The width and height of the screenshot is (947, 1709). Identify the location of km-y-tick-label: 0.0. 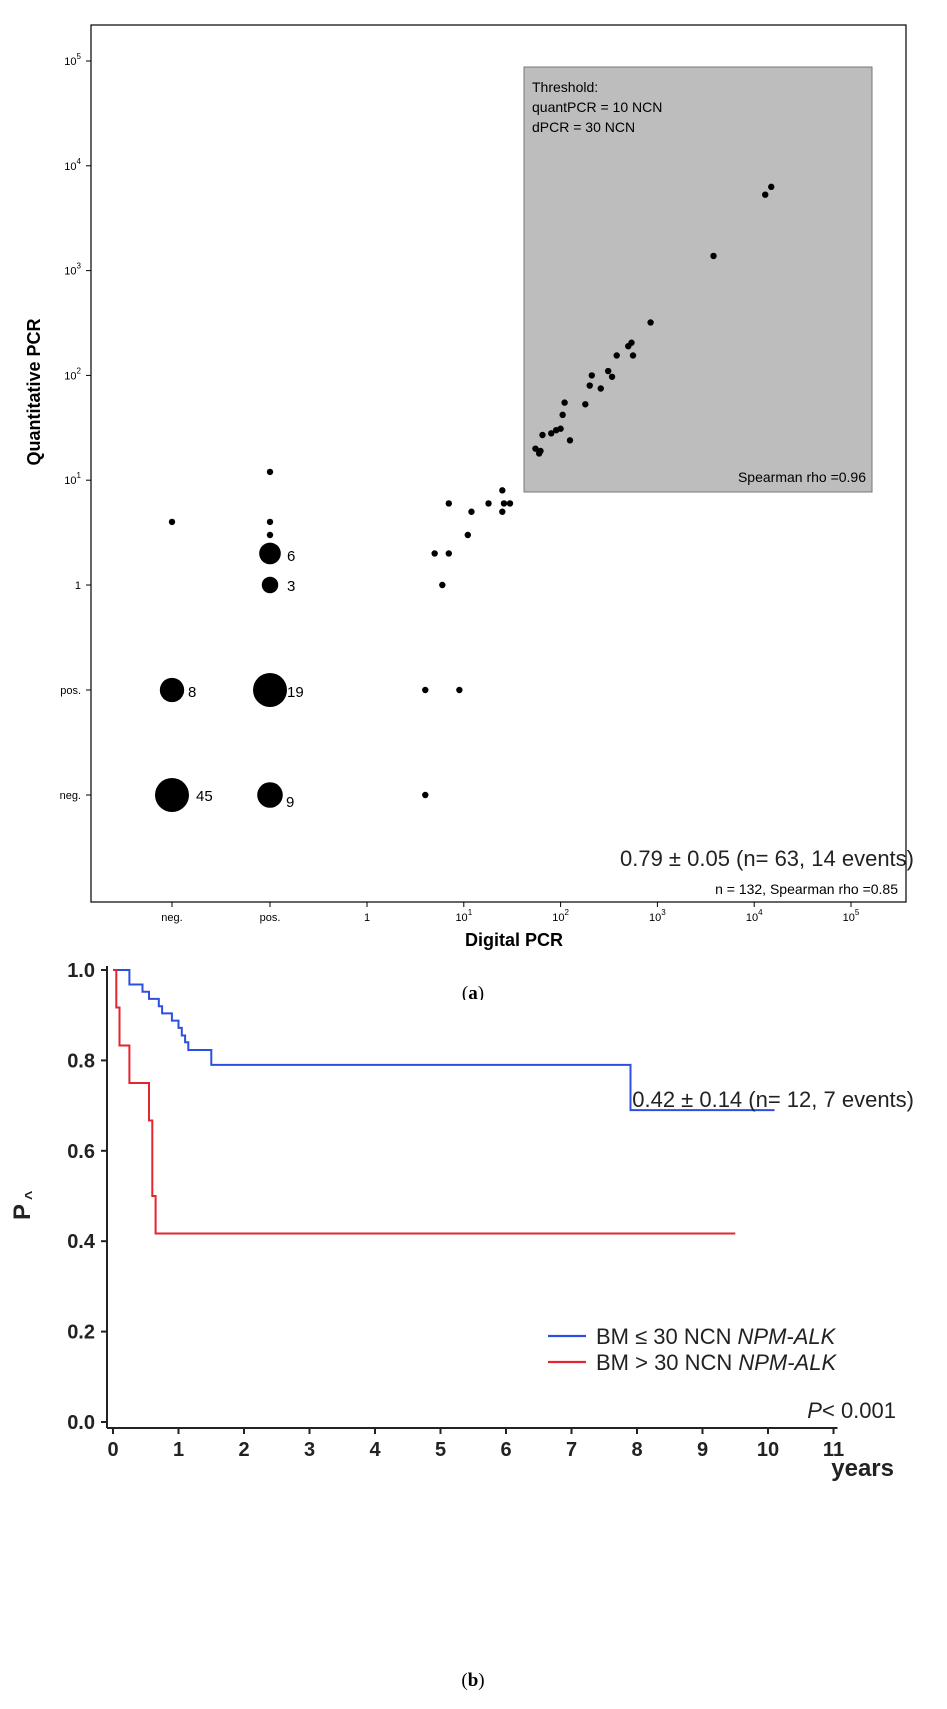
(81, 1423).